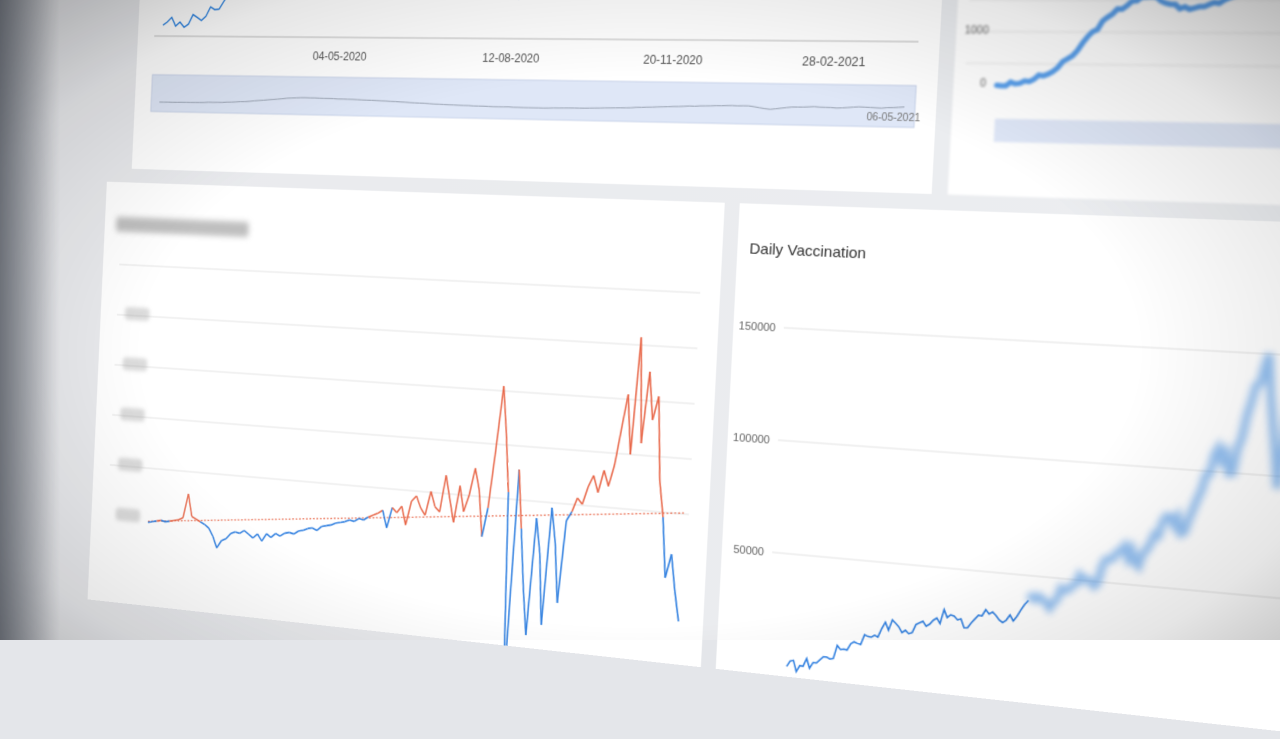 Image resolution: width=1280 pixels, height=739 pixels. I want to click on cumulative-chart-panel: 1000 0, so click(1114, 104).